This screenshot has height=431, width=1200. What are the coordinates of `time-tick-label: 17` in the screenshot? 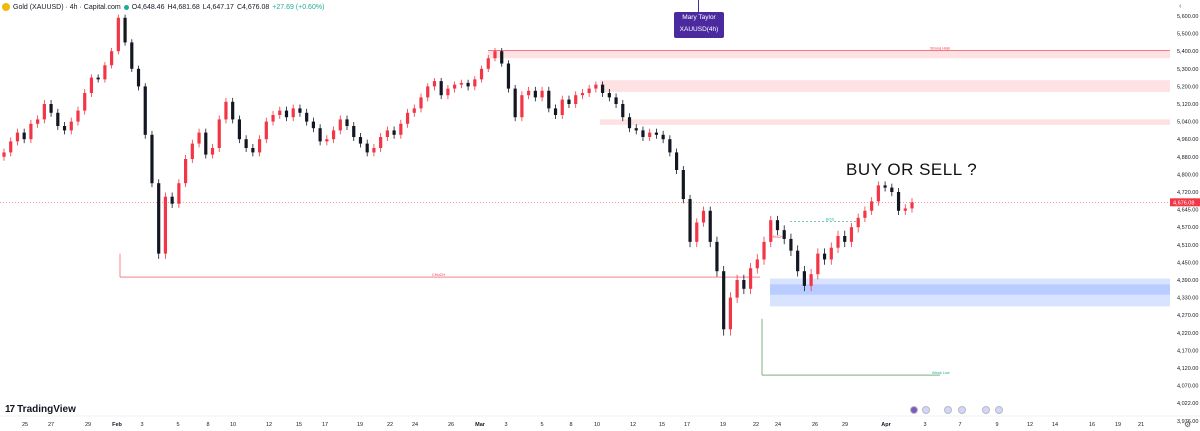 It's located at (687, 425).